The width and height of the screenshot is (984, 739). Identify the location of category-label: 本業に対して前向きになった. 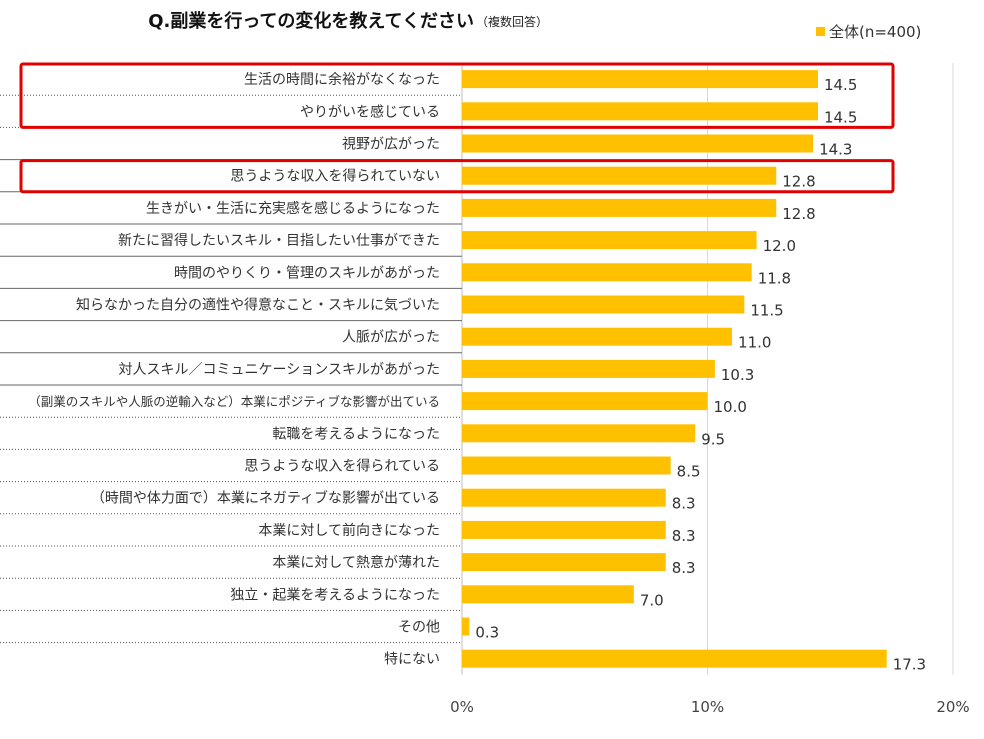
(349, 530).